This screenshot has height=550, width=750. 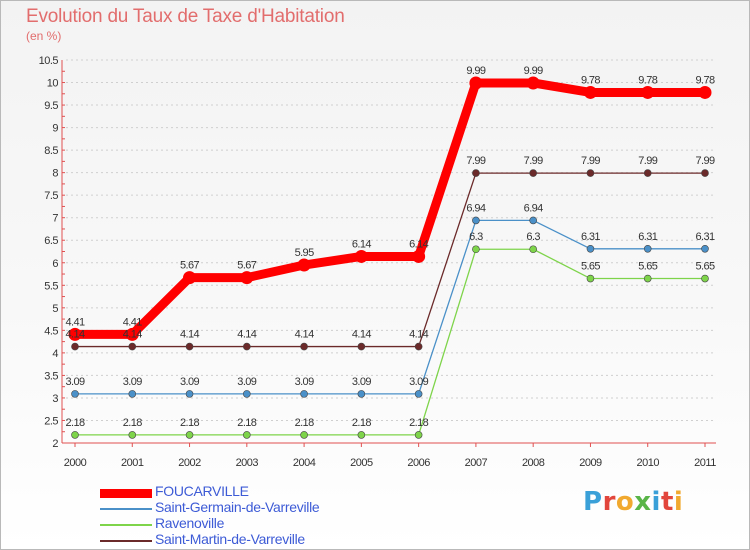 I want to click on chart-unit: (en %), so click(x=44, y=36).